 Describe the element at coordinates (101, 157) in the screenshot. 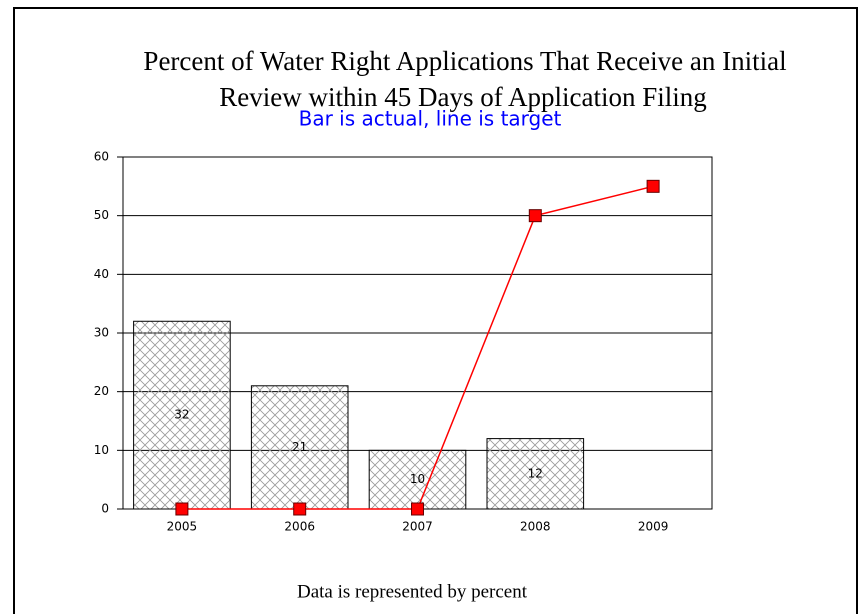

I see `y-tick-label: 60` at that location.